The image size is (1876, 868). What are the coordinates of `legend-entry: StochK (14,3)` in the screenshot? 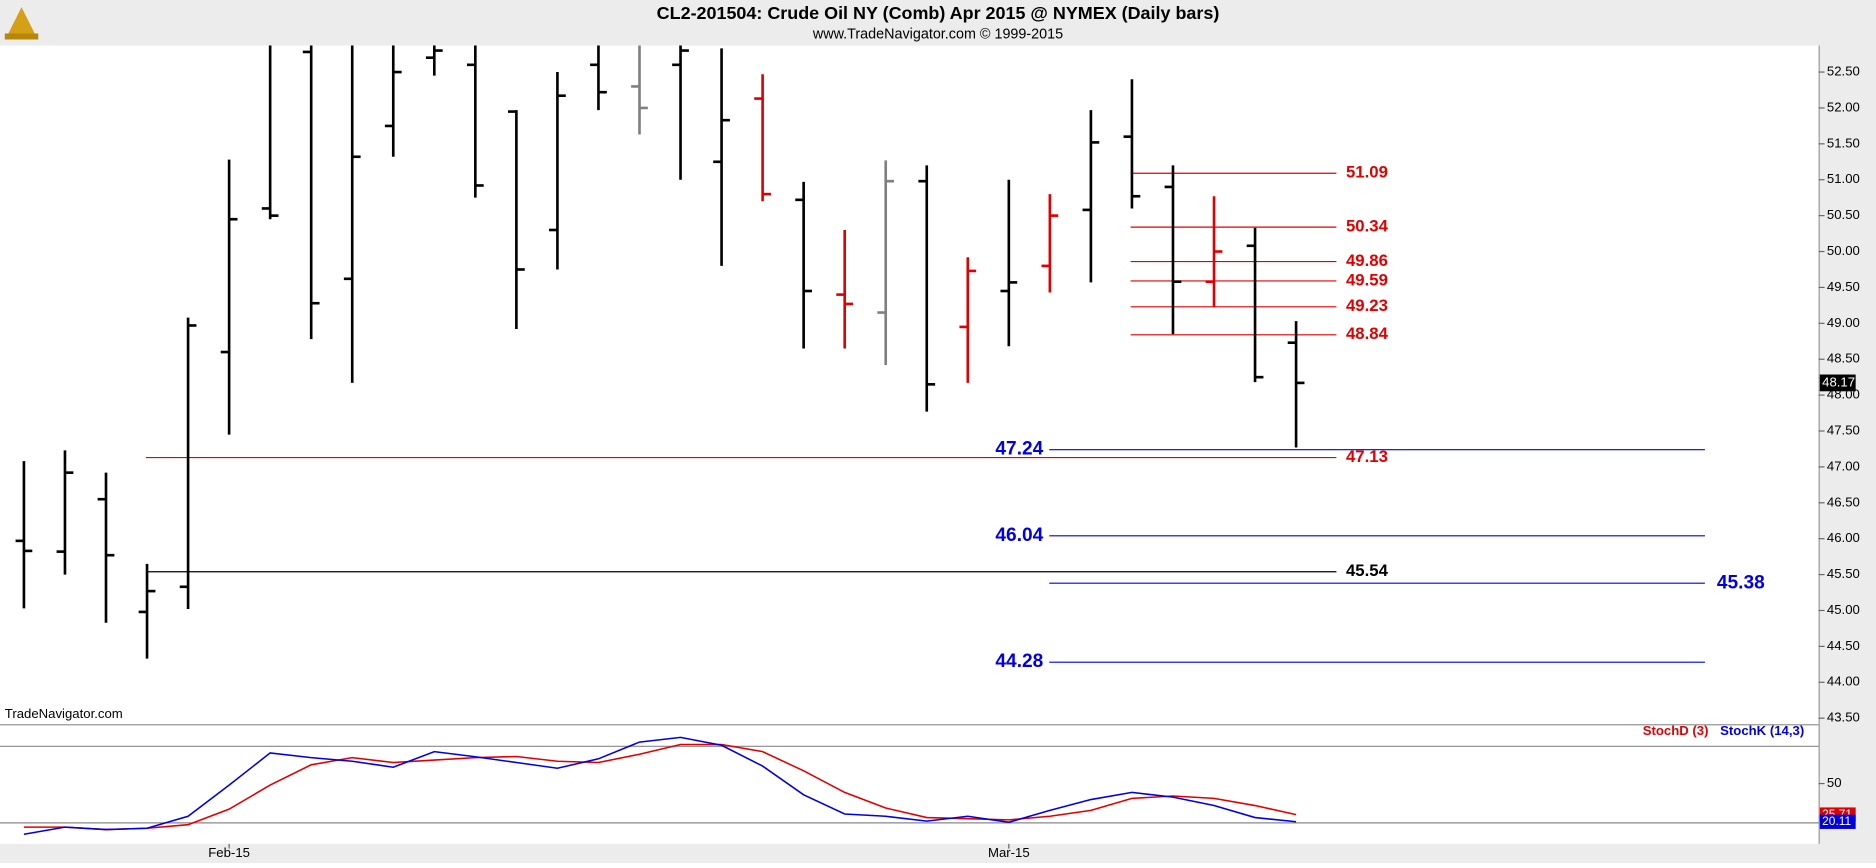 It's located at (1762, 730).